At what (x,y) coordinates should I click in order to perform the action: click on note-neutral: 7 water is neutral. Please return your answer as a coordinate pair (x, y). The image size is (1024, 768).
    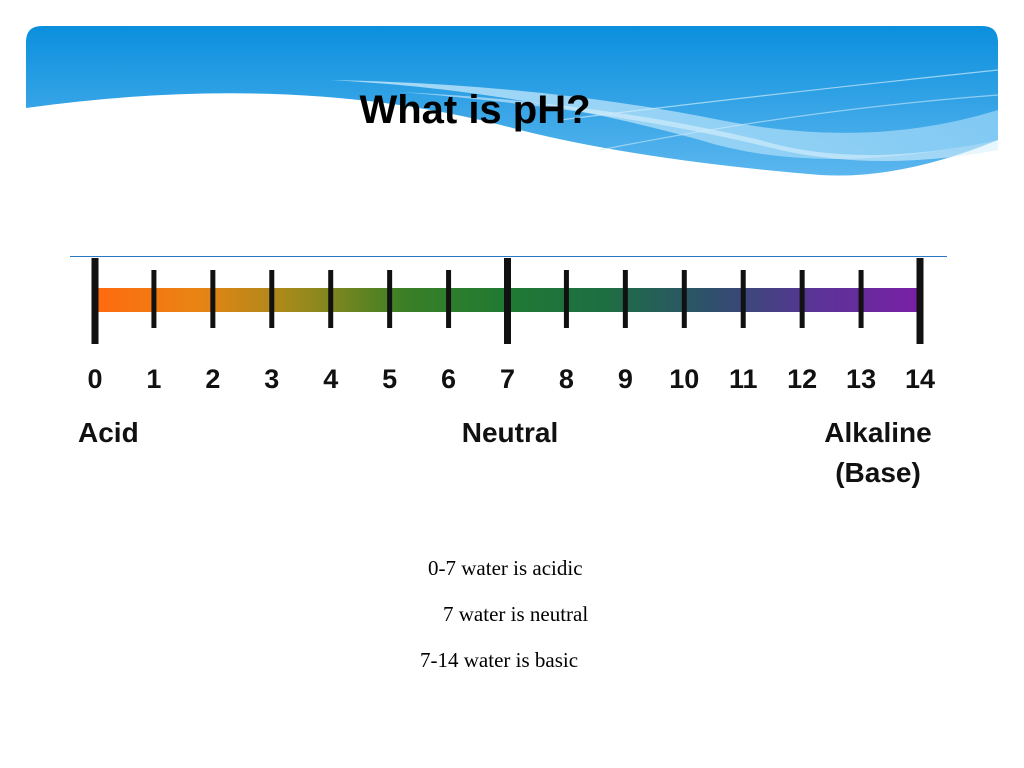
    Looking at the image, I should click on (516, 614).